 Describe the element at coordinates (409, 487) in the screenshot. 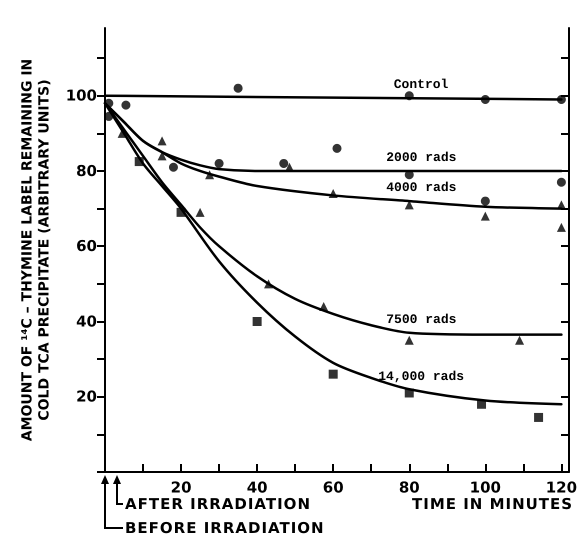

I see `x-tick-label: 80` at that location.